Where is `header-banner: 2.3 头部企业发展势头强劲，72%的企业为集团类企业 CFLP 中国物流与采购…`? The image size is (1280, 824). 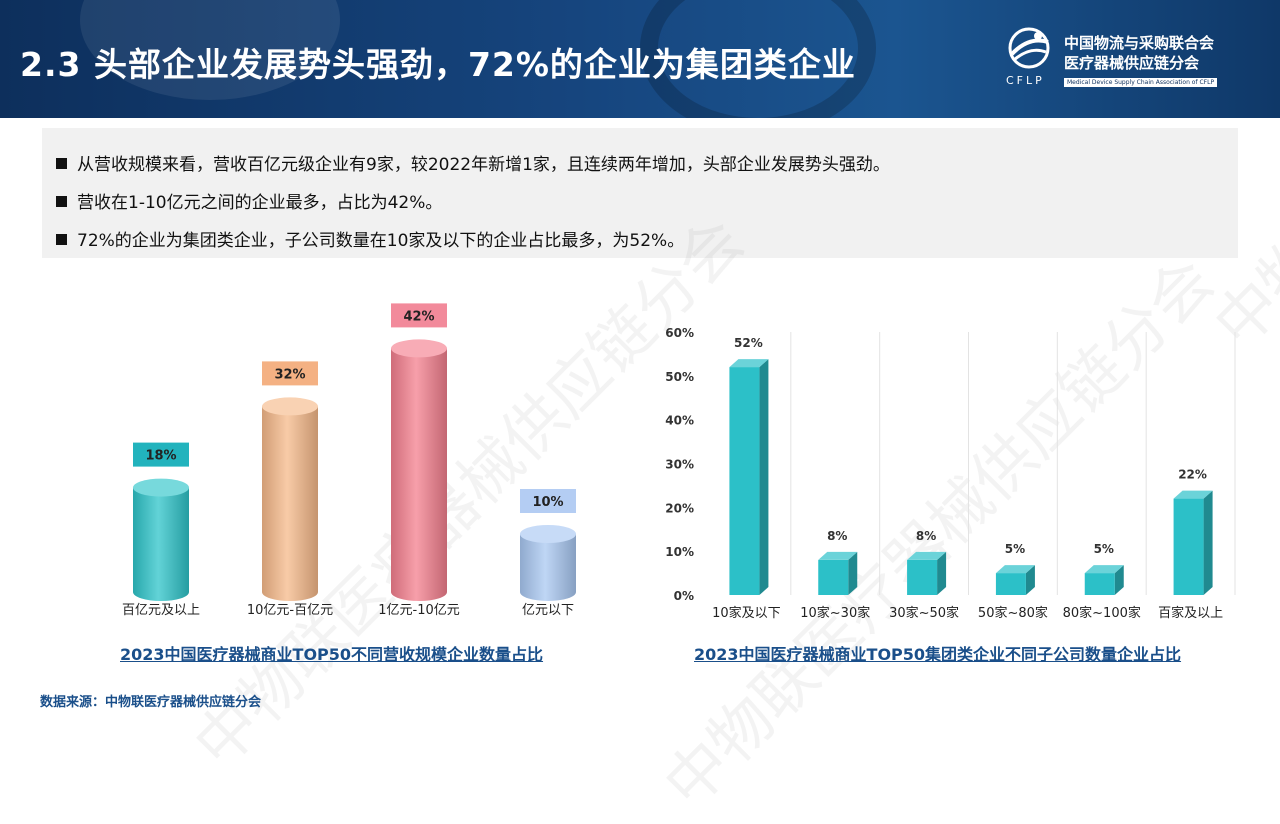
header-banner: 2.3 头部企业发展势头强劲，72%的企业为集团类企业 CFLP 中国物流与采购… is located at coordinates (640, 59).